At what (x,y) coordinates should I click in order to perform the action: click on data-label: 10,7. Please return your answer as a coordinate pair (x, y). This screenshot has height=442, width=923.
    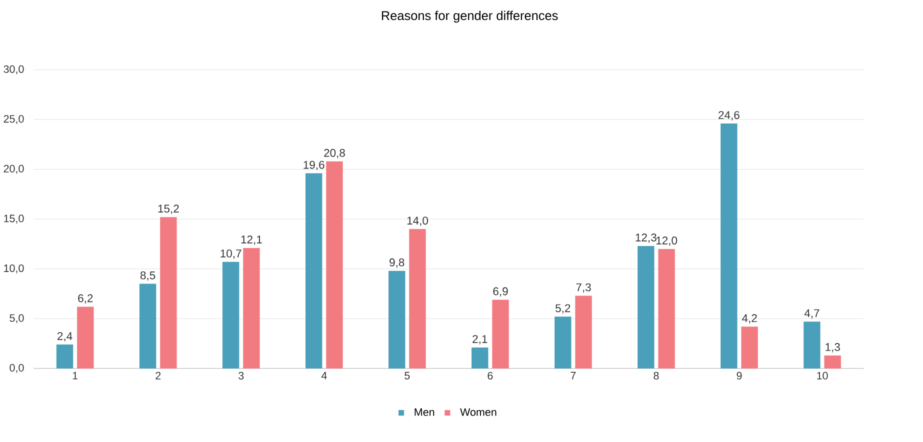
    Looking at the image, I should click on (231, 254).